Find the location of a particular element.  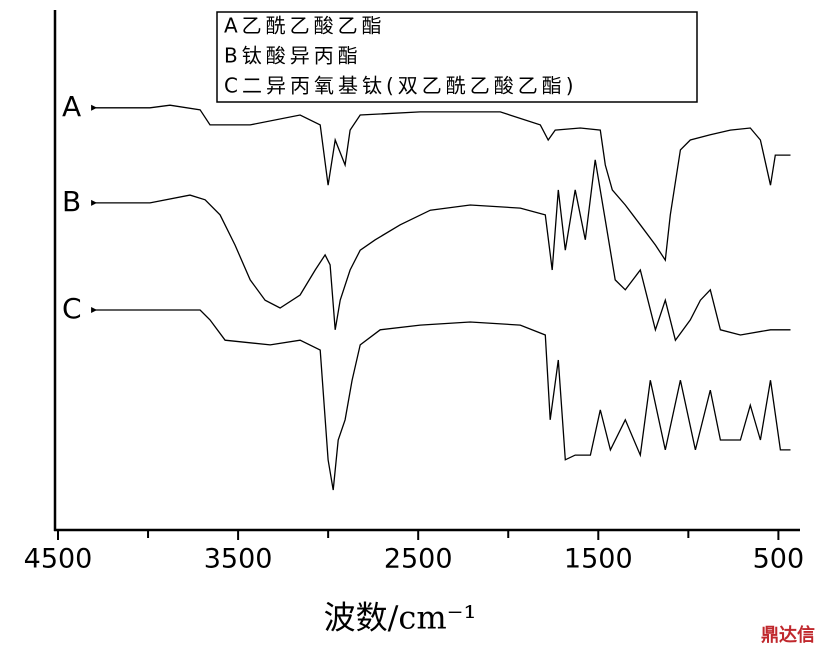

x-tick-label: 500 is located at coordinates (779, 559).